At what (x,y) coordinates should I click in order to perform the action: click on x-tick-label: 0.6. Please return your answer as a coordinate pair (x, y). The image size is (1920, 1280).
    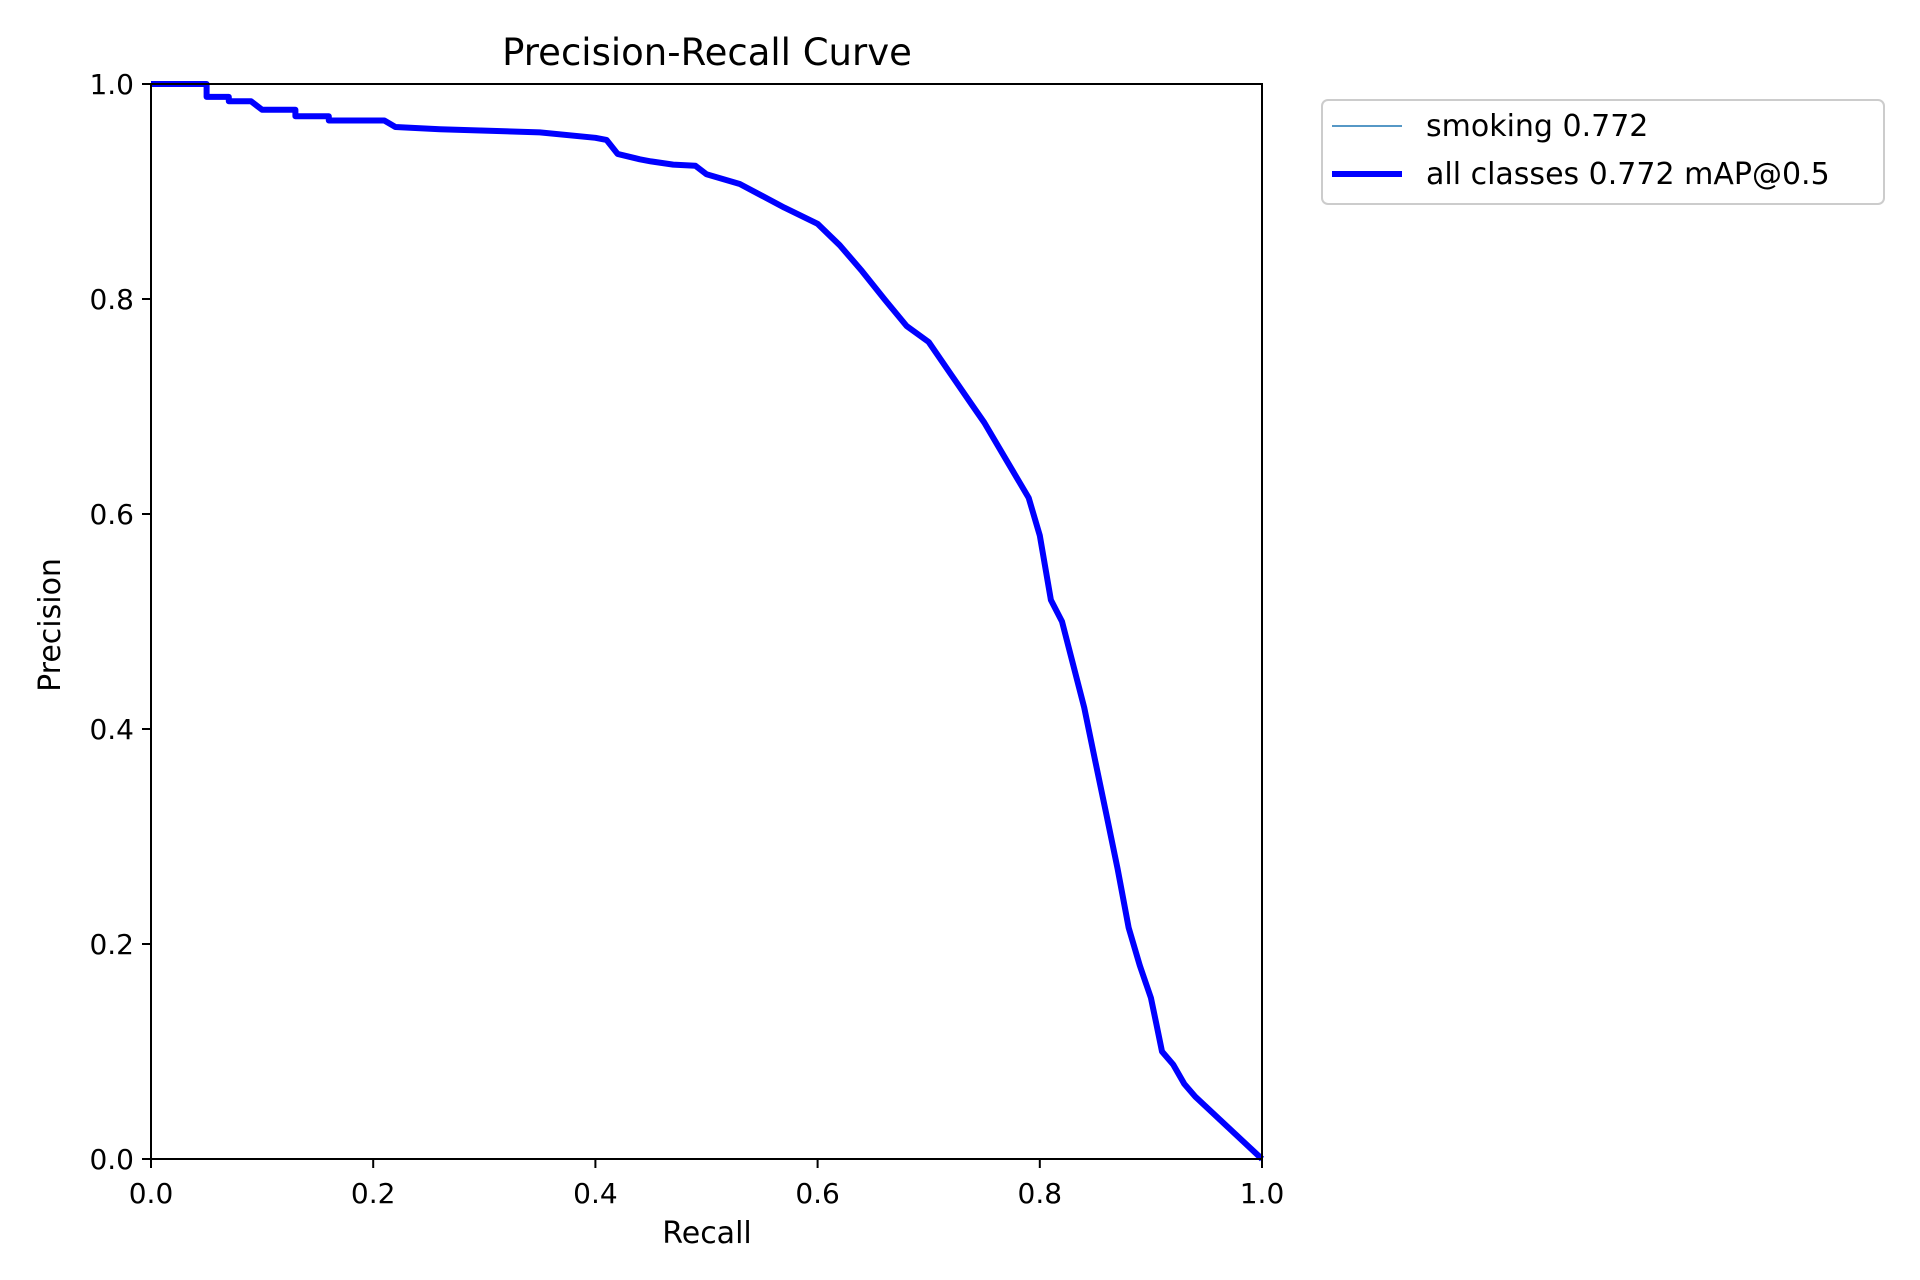
    Looking at the image, I should click on (817, 1193).